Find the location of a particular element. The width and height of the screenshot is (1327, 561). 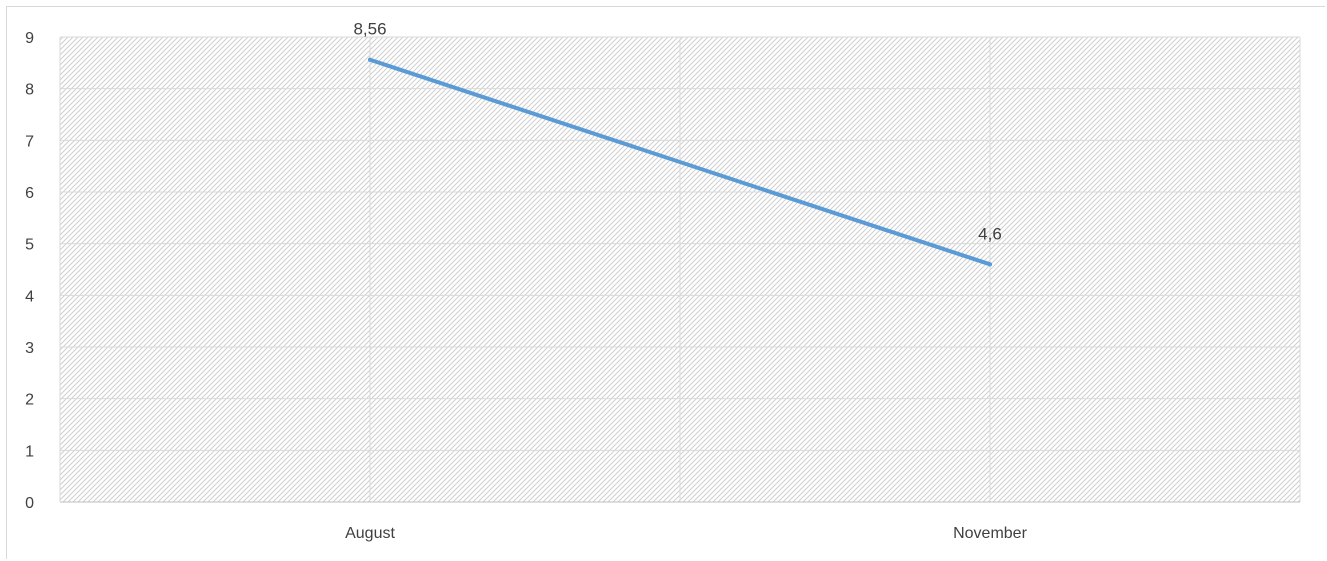

x-tick-label: November is located at coordinates (990, 533).